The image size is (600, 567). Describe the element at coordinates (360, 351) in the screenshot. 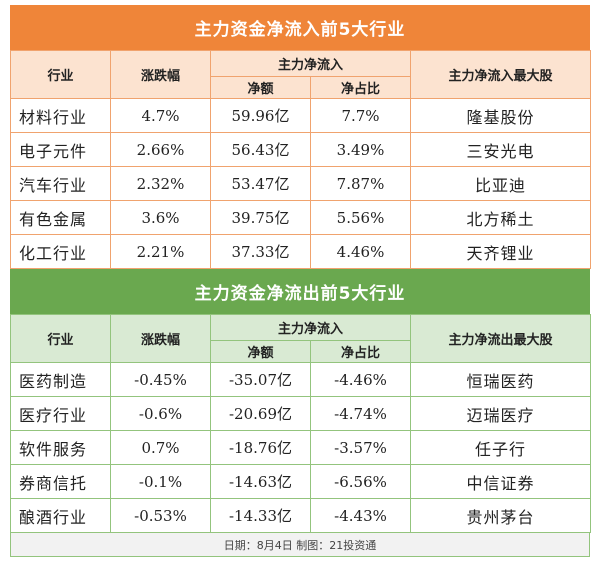

I see `outflow-header-net-ratio: 净占比` at that location.